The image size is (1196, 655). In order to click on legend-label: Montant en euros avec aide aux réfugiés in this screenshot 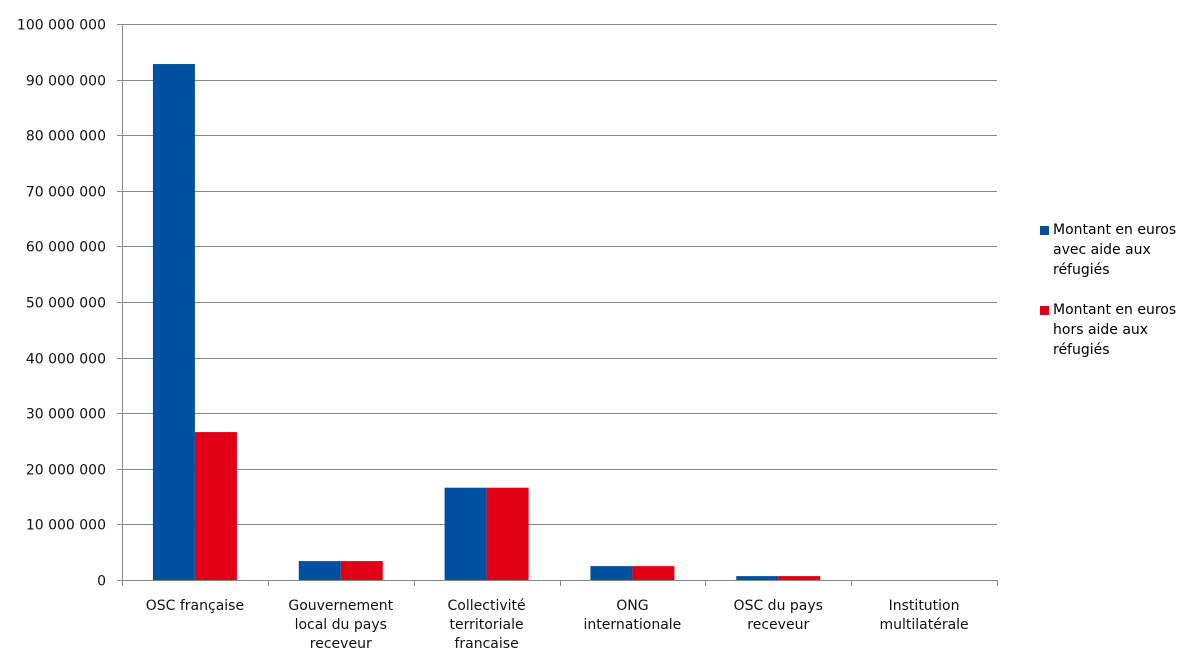, I will do `click(1115, 250)`.